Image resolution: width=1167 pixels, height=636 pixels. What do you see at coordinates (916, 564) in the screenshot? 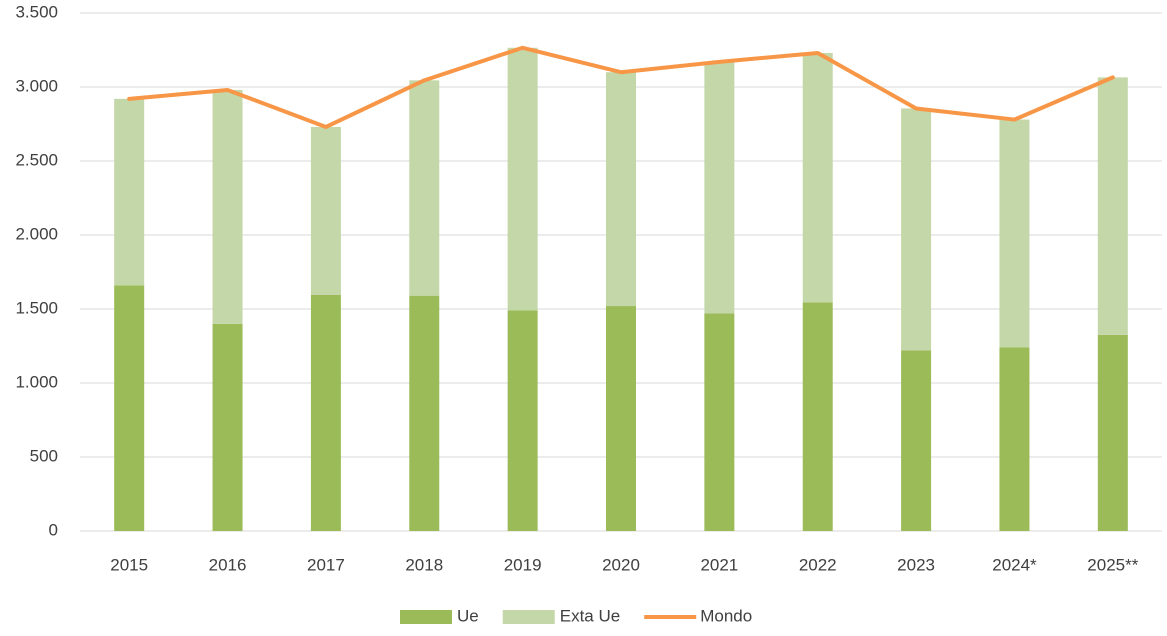
I see `x-tick-label: 2023` at bounding box center [916, 564].